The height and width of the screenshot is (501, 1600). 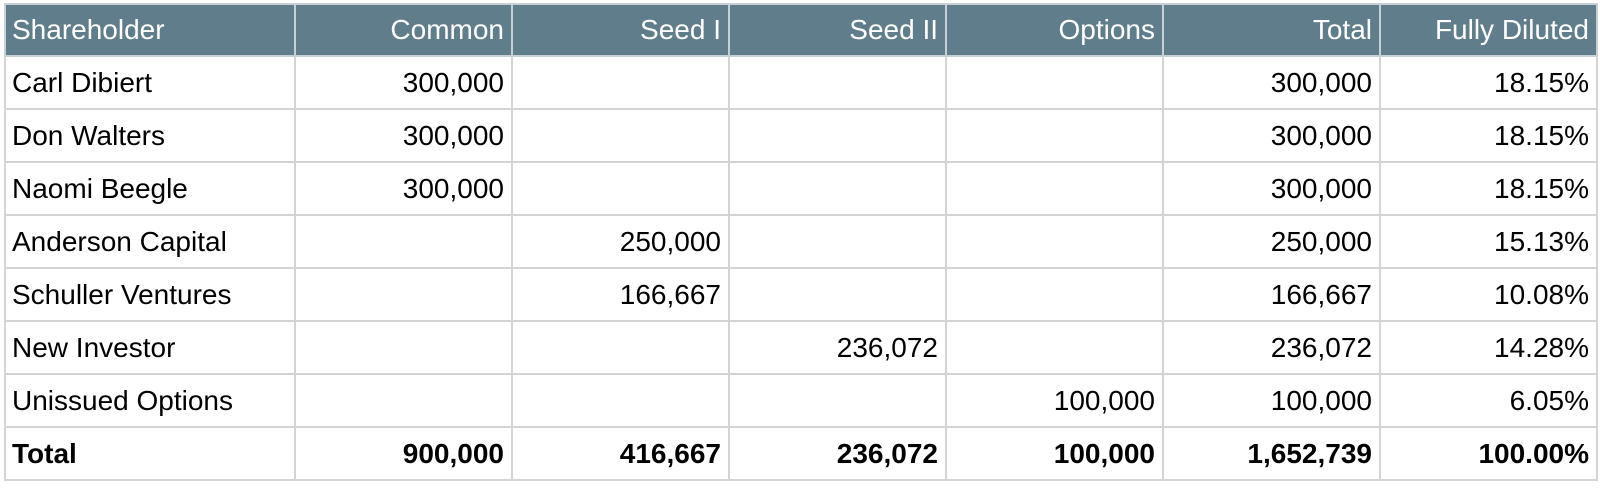 What do you see at coordinates (837, 453) in the screenshot?
I see `total-seed-ii: 236,072` at bounding box center [837, 453].